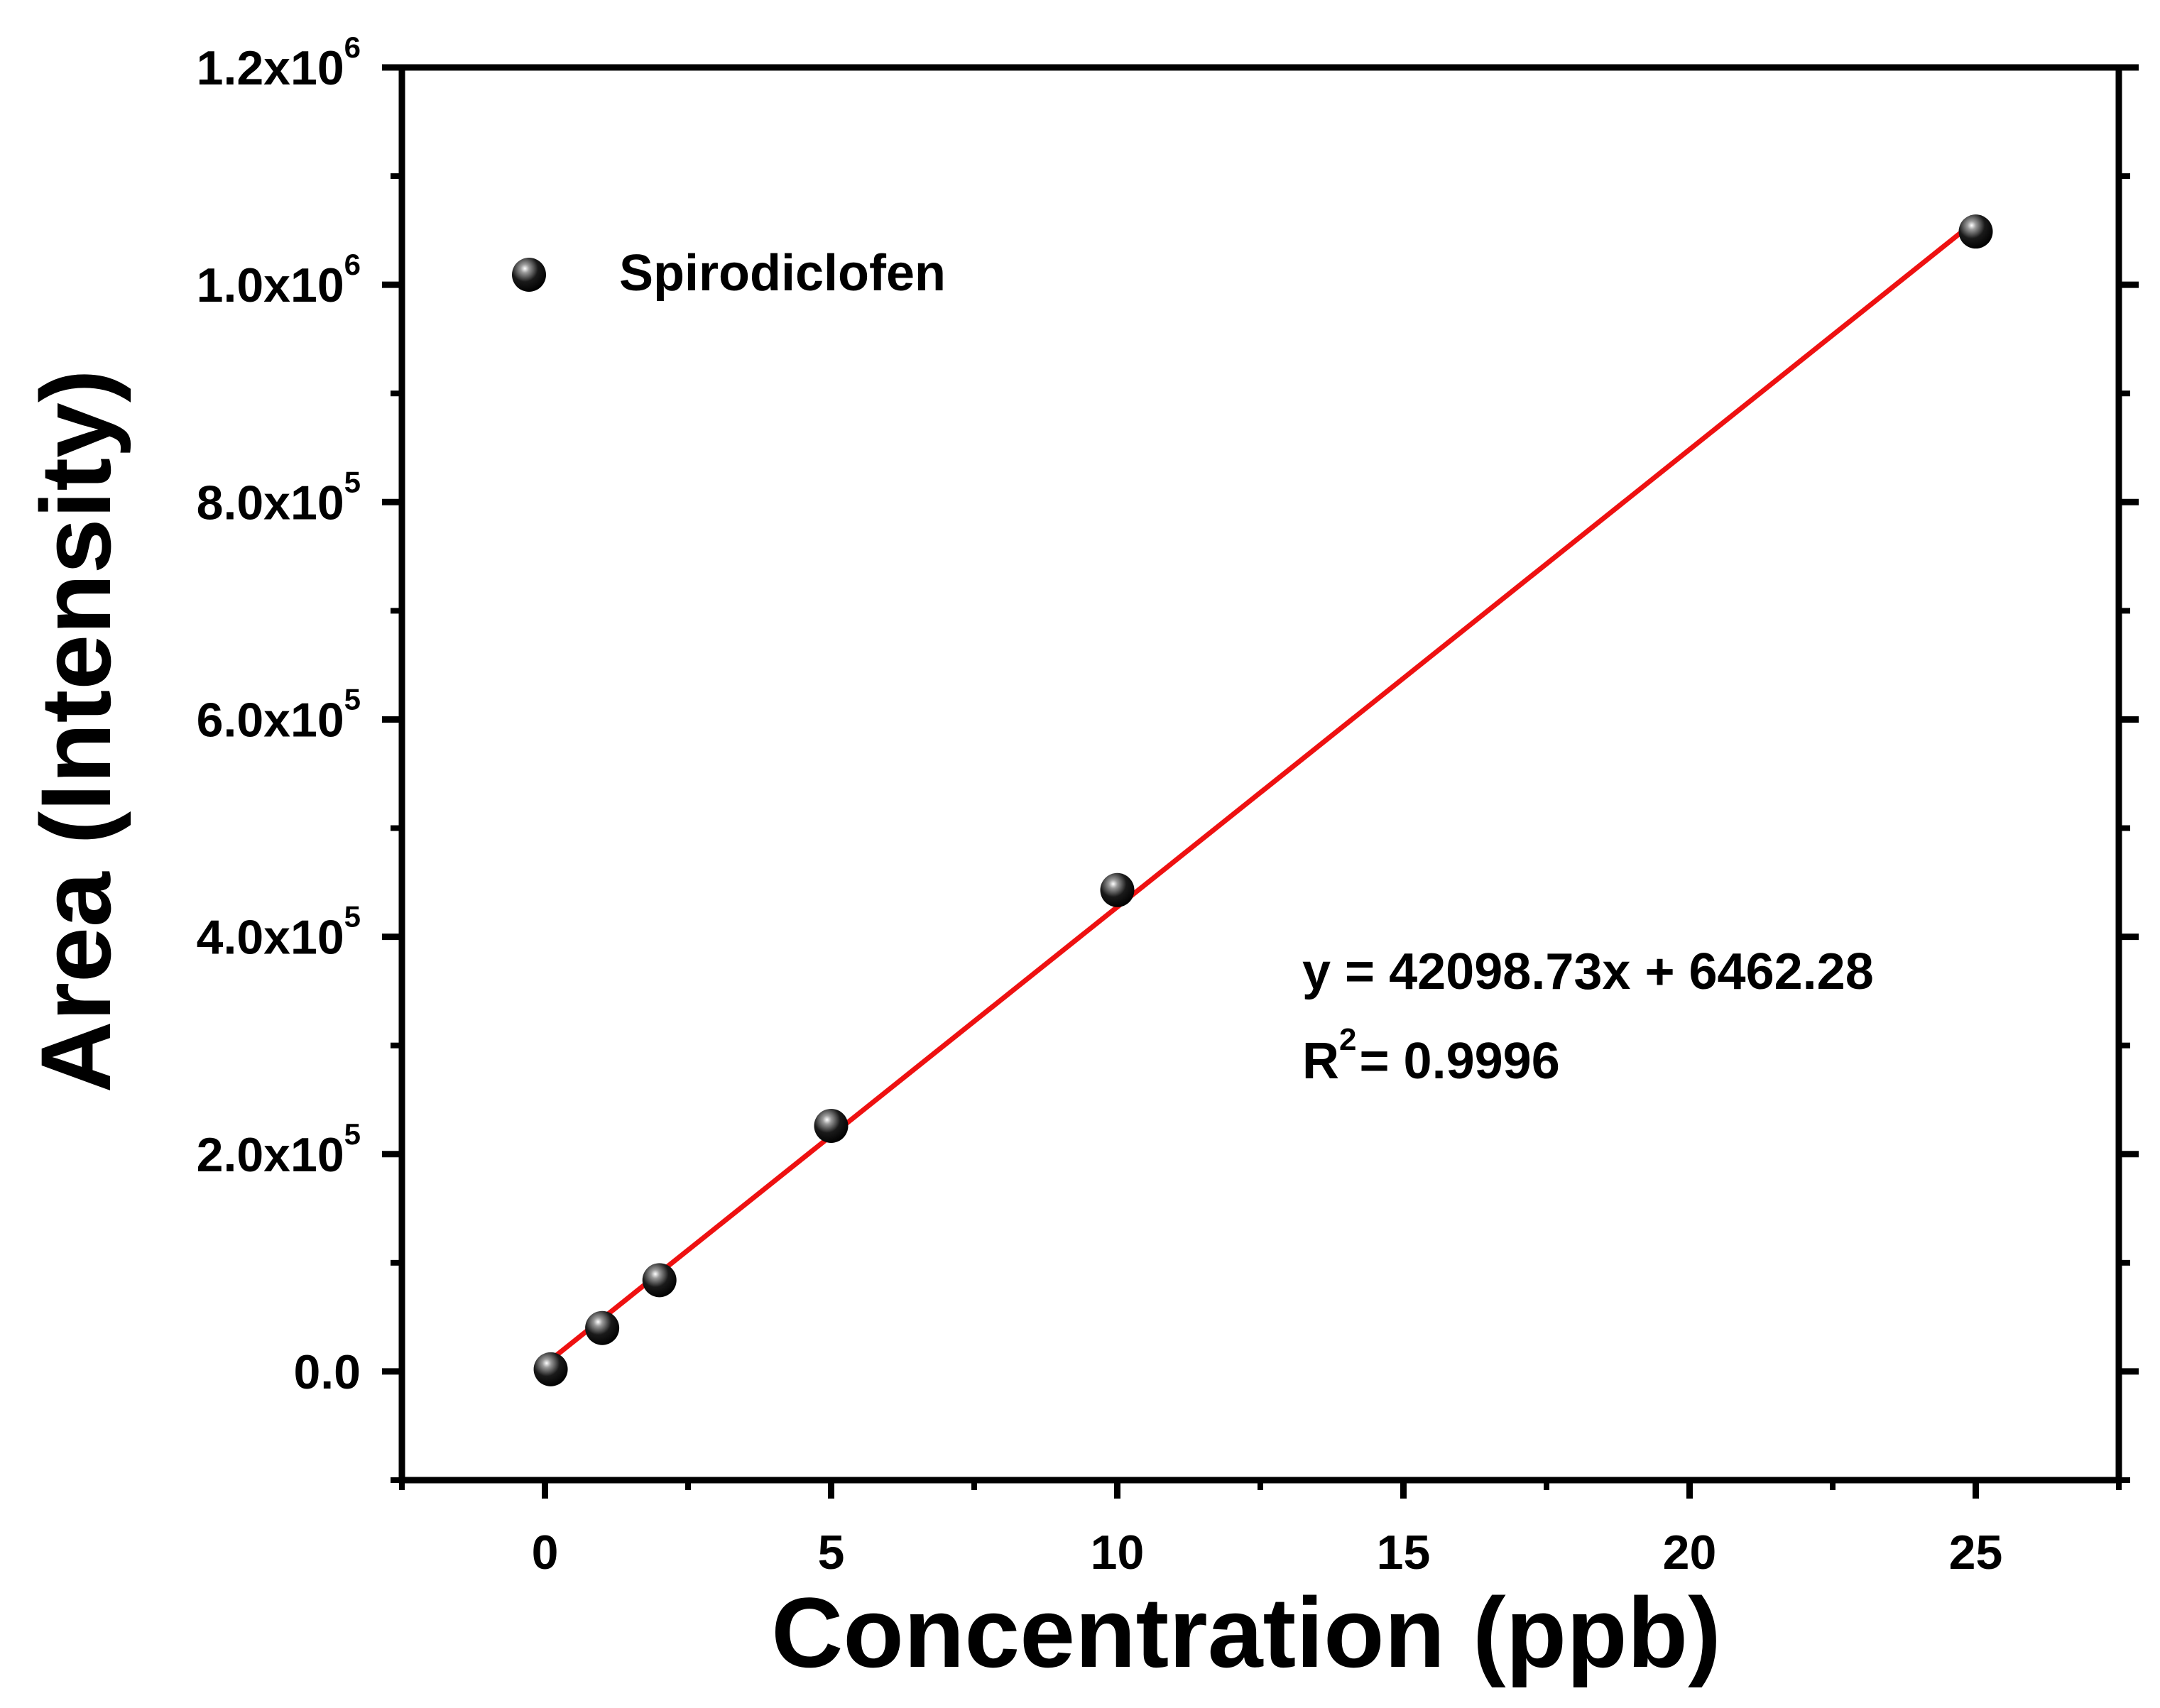 The height and width of the screenshot is (1708, 2160). Describe the element at coordinates (529, 275) in the screenshot. I see `legend-marker-sphere` at that location.